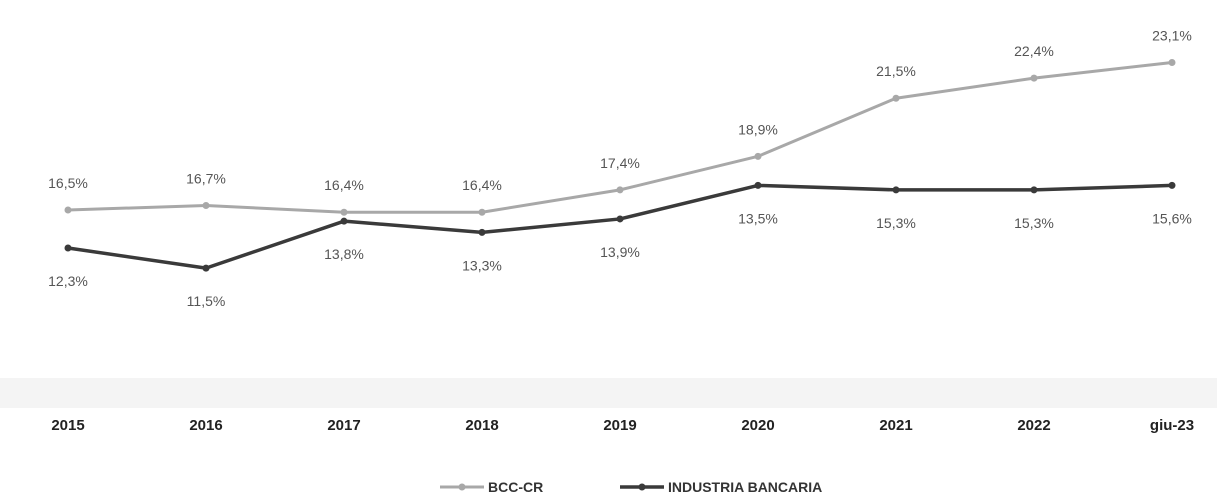 This screenshot has width=1217, height=500. I want to click on x-axis: 2015 2016 2017 2018 2019 2020 2021 2022 giu-23, so click(622, 425).